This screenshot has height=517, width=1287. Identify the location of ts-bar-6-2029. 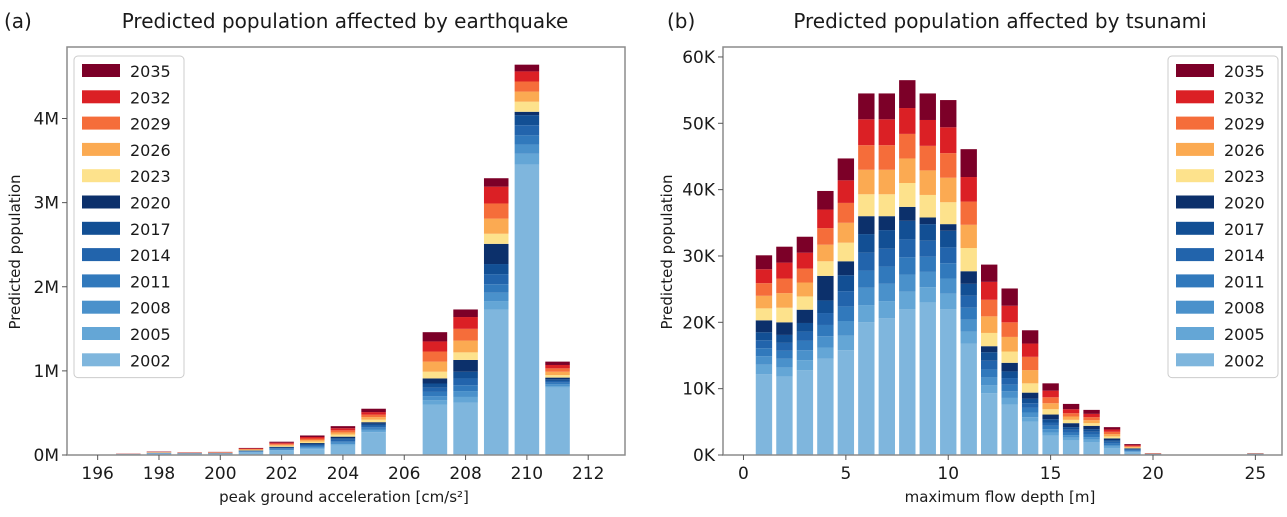
(866, 157).